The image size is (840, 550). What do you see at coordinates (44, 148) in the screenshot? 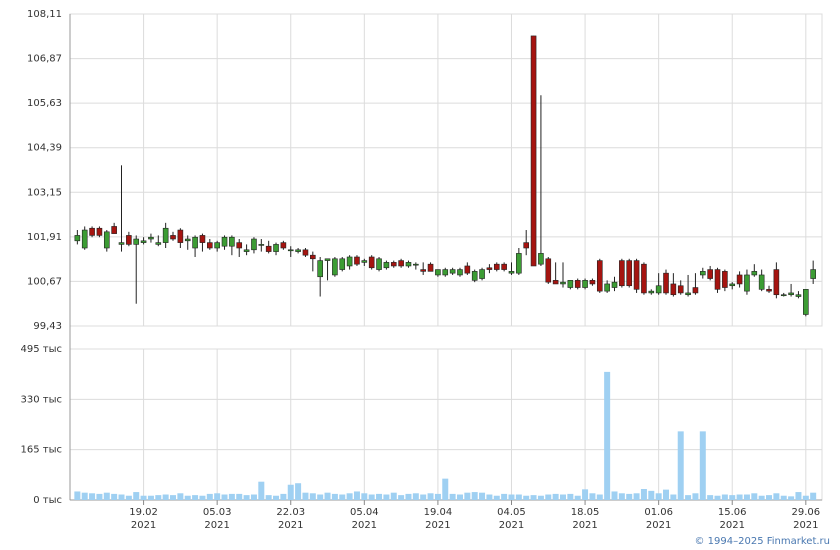
I see `y-tick-label: 104,39` at bounding box center [44, 148].